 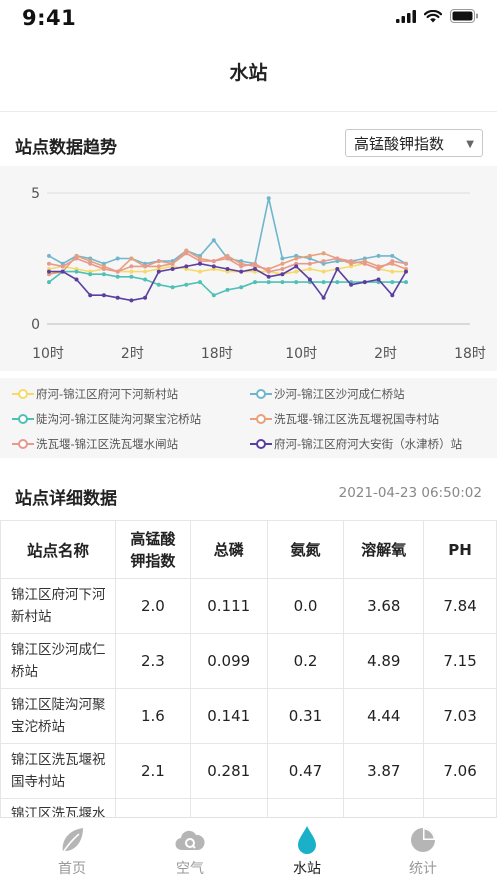 I want to click on header-permanganate-label: 高锰酸钾指数, so click(x=153, y=549).